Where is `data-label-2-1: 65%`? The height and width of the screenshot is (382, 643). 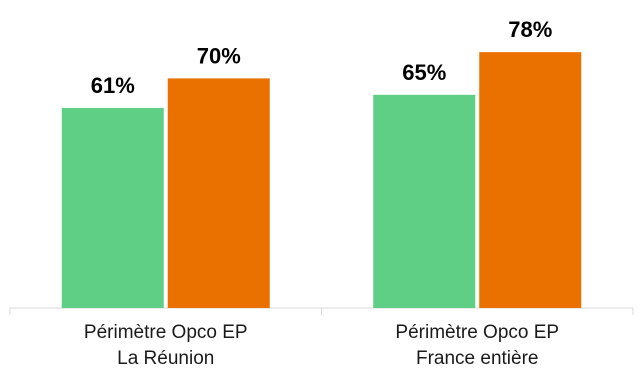
data-label-2-1: 65% is located at coordinates (424, 72).